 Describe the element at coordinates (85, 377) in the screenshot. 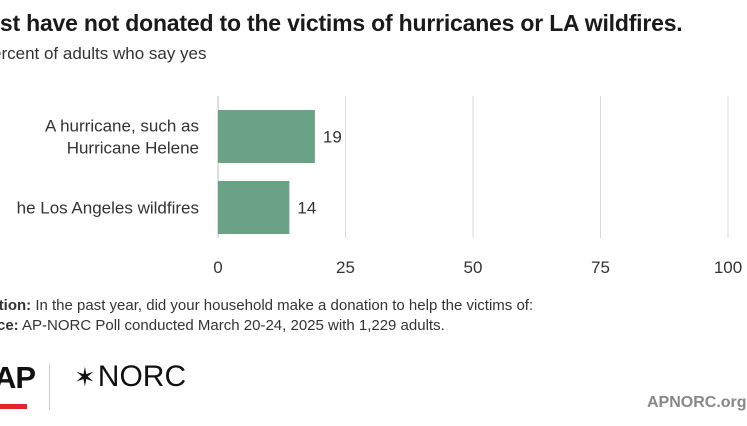

I see `norc-star-icon: ✶` at that location.